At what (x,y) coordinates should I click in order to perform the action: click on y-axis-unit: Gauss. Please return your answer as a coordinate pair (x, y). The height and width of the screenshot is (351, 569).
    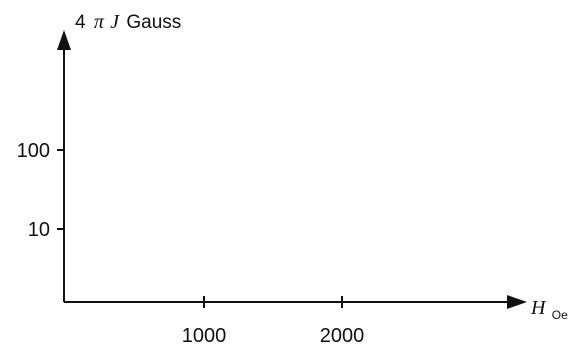
    Looking at the image, I should click on (153, 22).